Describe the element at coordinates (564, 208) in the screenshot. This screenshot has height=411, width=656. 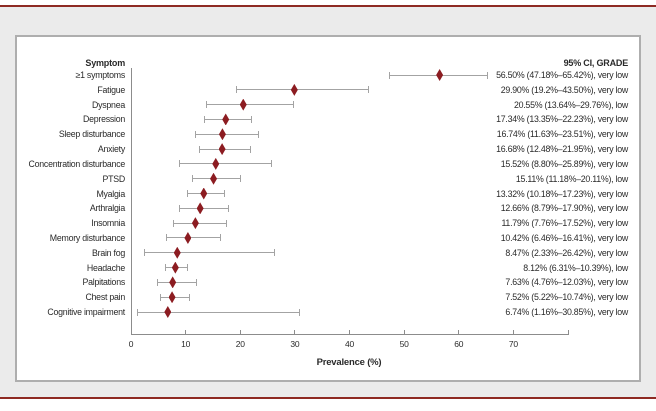
I see `ci-grade-text: 12.66% (8.79%–17.90%), very low` at that location.